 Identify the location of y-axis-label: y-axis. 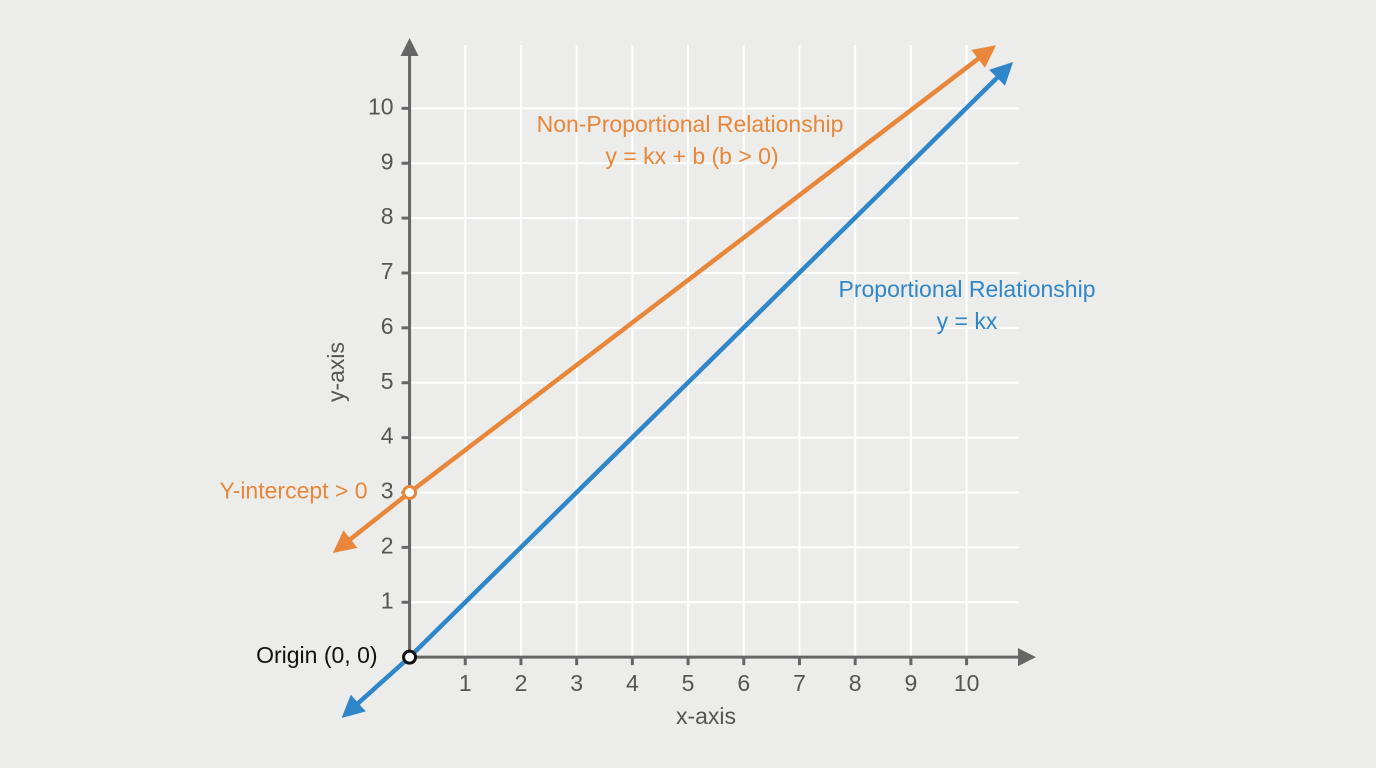
(336, 372).